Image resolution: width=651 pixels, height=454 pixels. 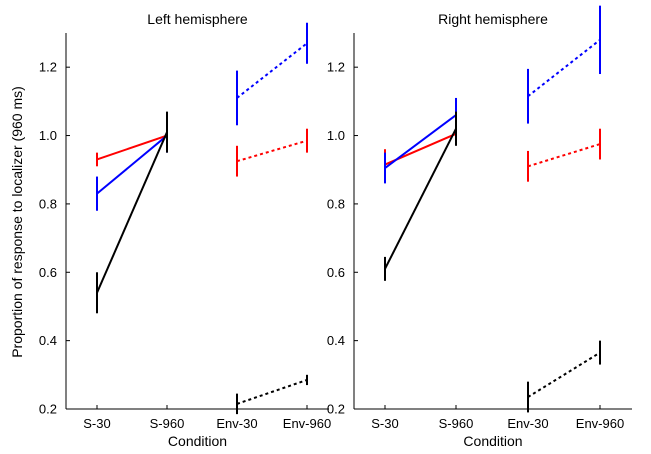 What do you see at coordinates (197, 19) in the screenshot?
I see `panel-title: Left hemisphere` at bounding box center [197, 19].